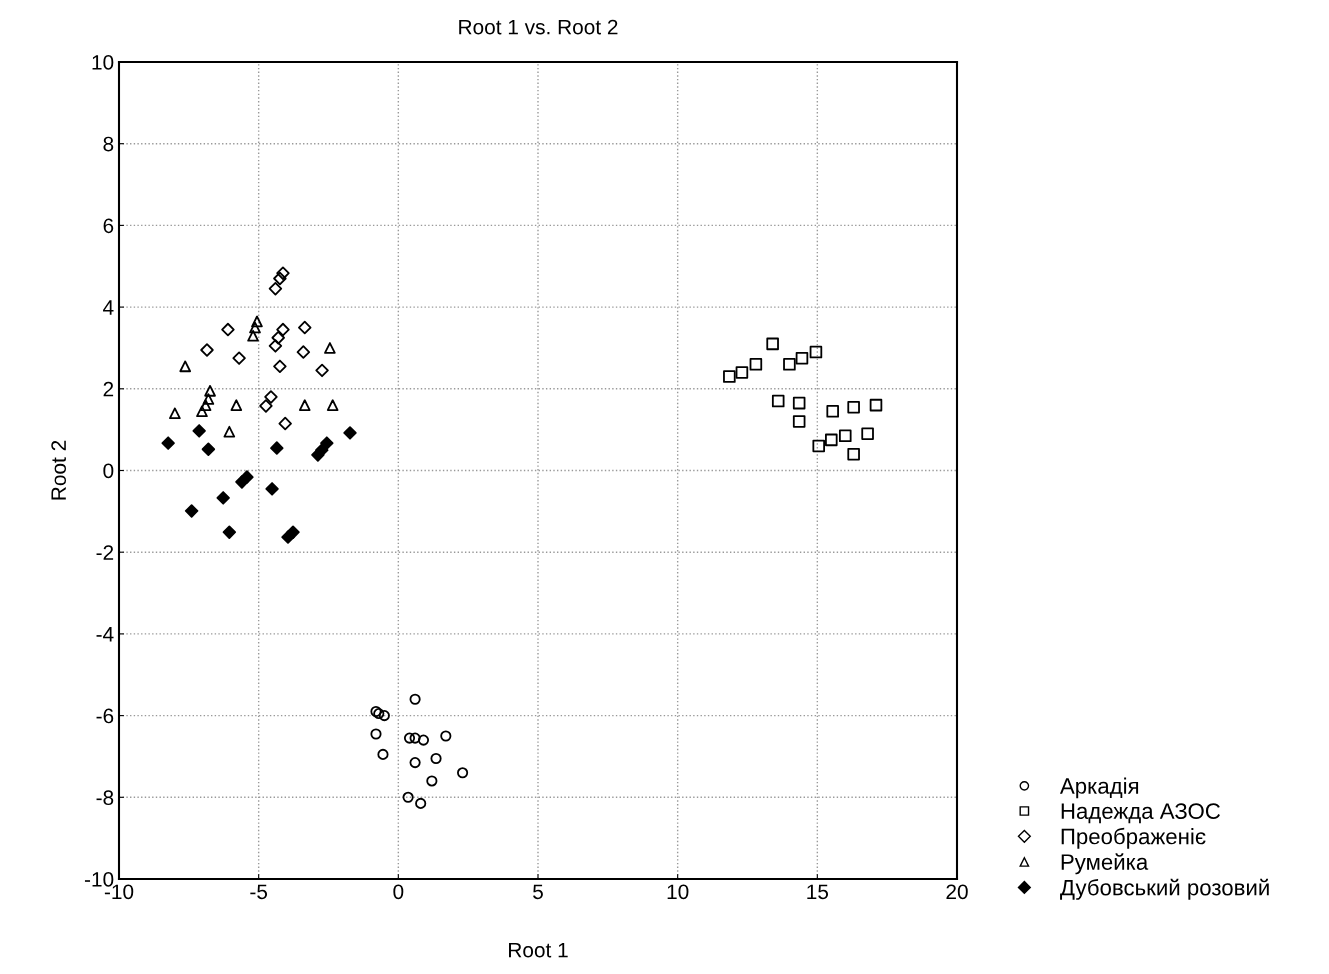  I want to click on legend-label: Дубовський розовий, so click(1164, 889).